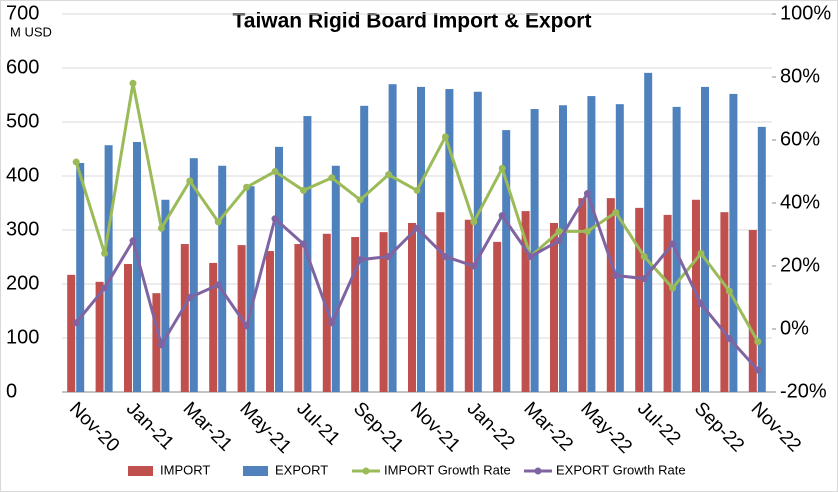 The width and height of the screenshot is (838, 492). I want to click on y2-tick-label: 40%, so click(800, 202).